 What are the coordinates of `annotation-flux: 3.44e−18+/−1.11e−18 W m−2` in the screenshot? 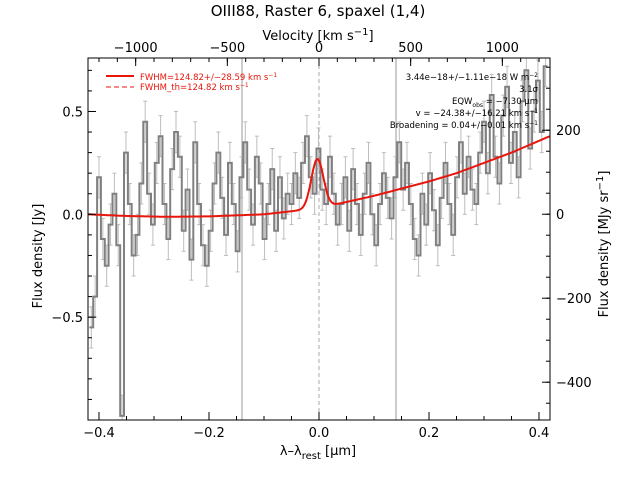 It's located at (472, 77).